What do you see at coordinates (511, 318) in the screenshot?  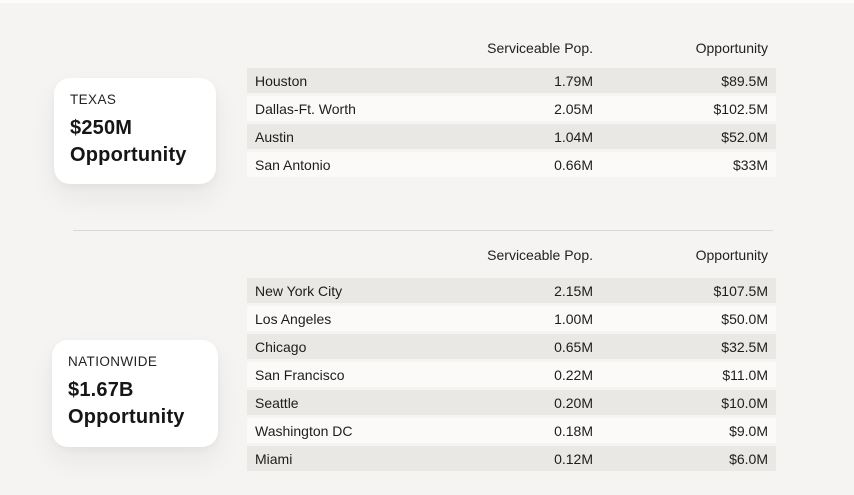 I see `table-row: Los Angeles 1.00M $50.0M` at bounding box center [511, 318].